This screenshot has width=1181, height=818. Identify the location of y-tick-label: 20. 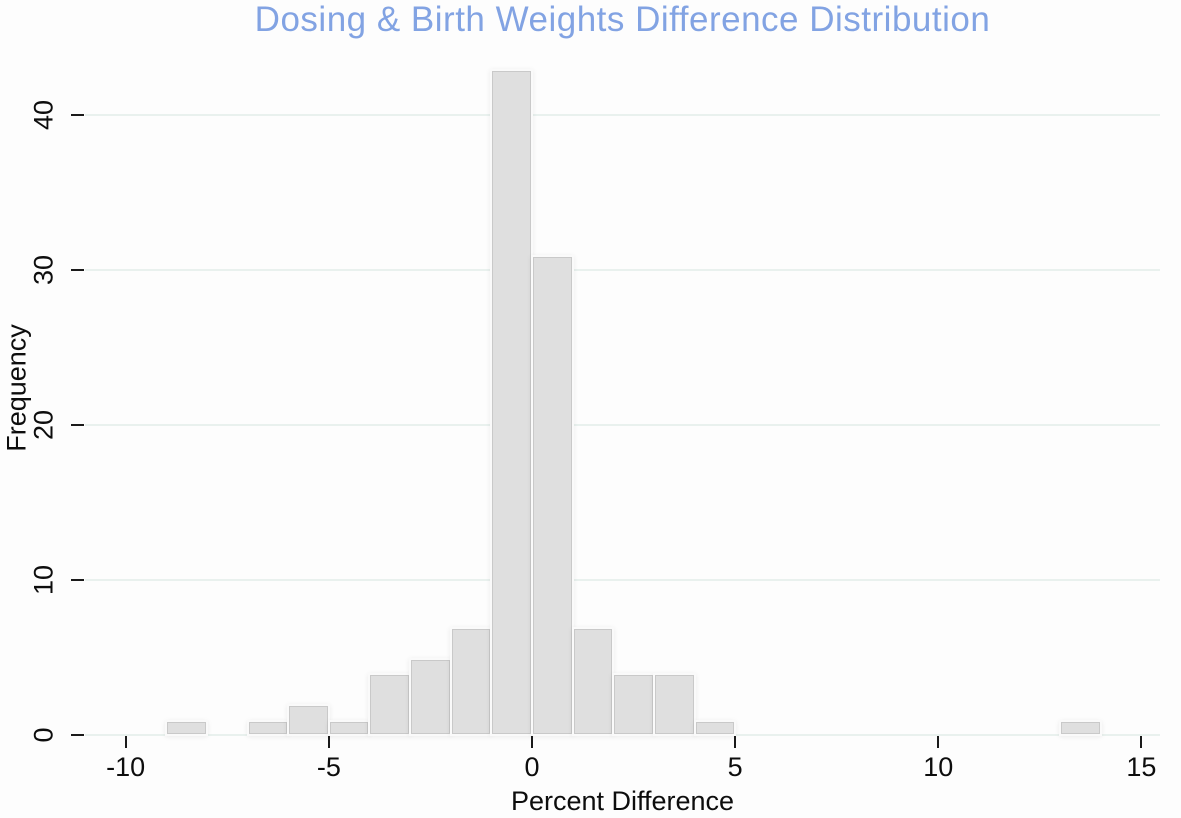
(43, 425).